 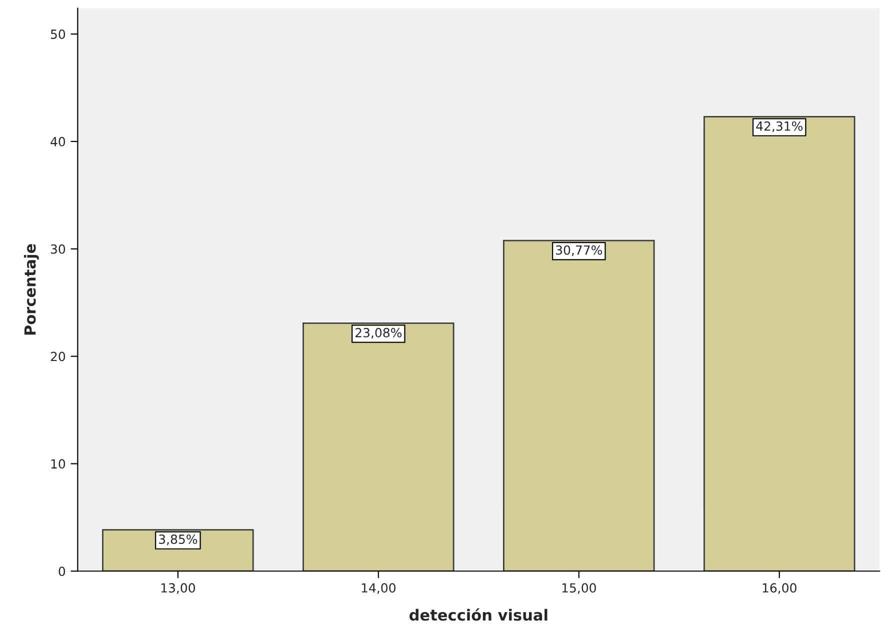 I want to click on y-tick-label: 0, so click(x=62, y=571).